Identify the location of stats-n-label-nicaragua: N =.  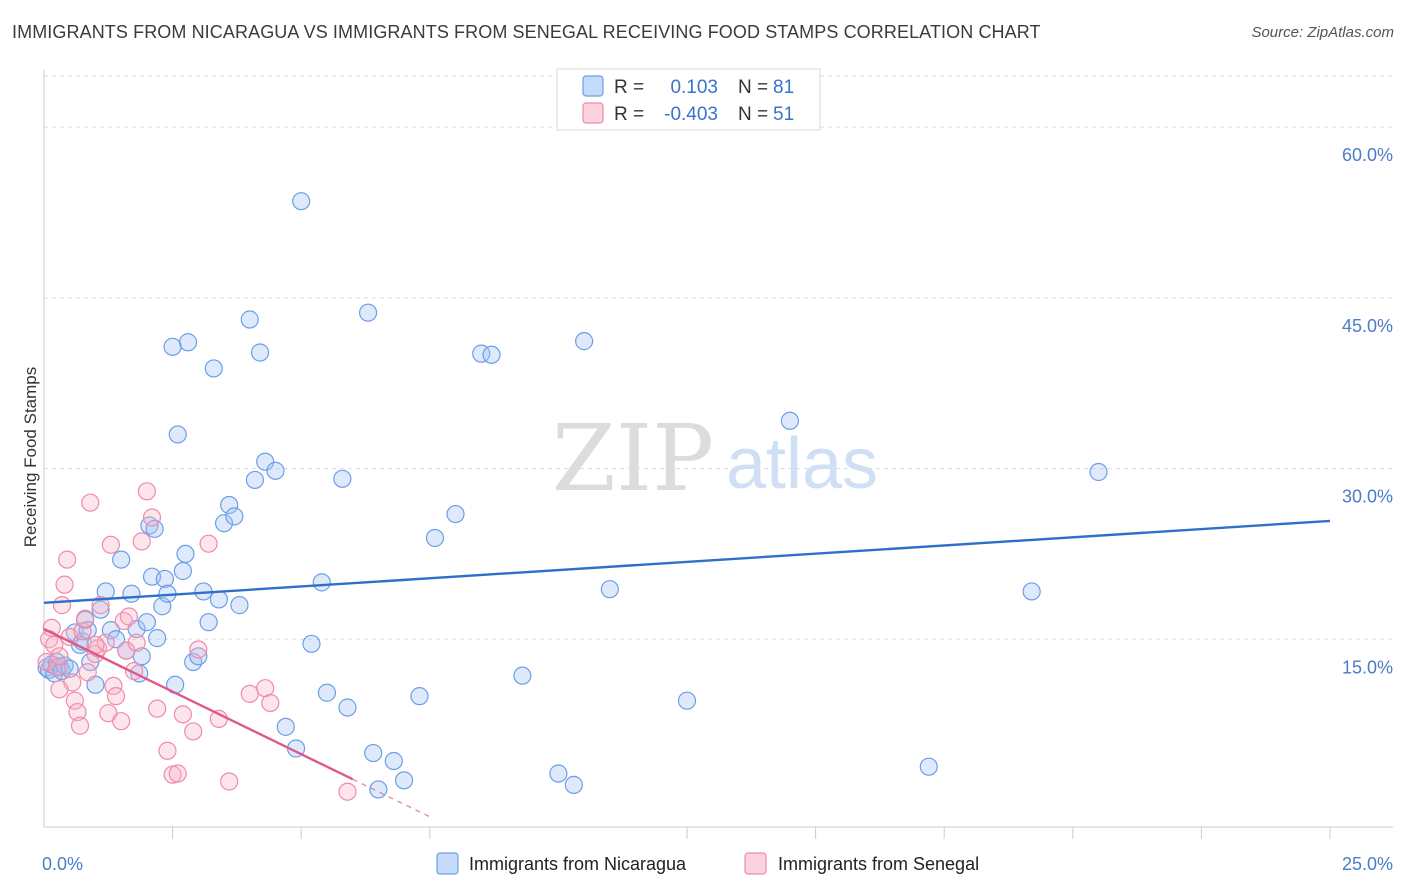
(753, 87).